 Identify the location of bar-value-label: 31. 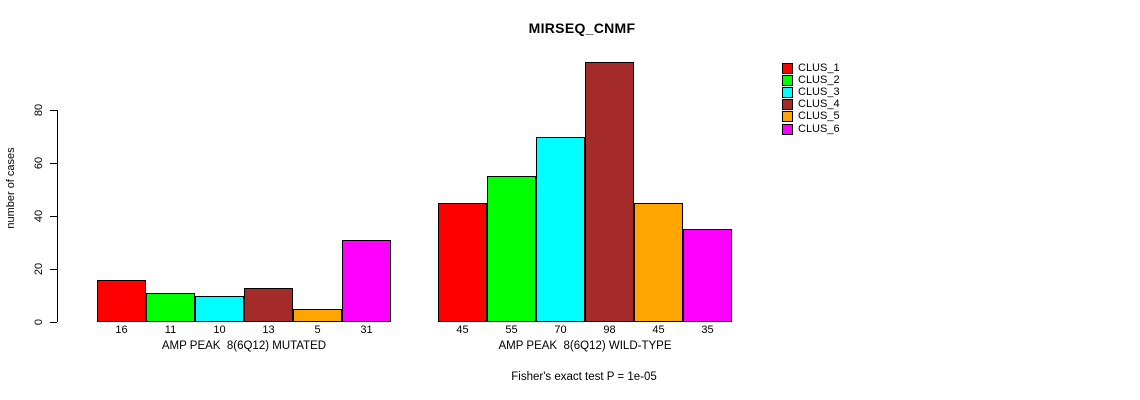
(366, 330).